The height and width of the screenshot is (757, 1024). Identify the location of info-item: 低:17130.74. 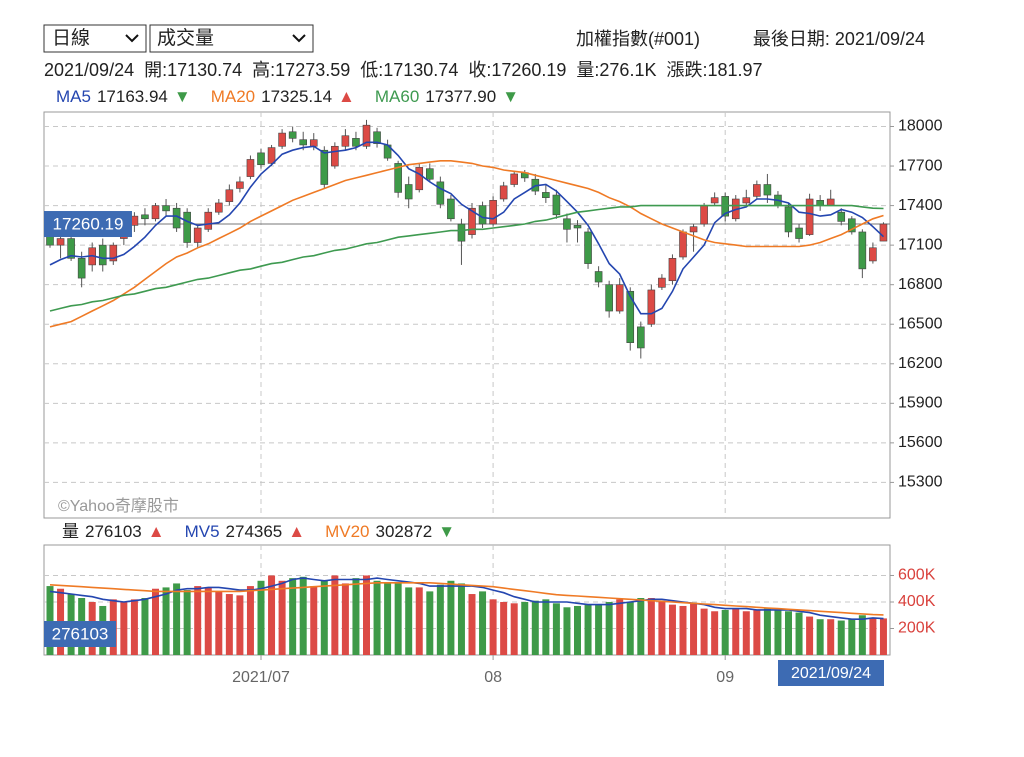
(409, 70).